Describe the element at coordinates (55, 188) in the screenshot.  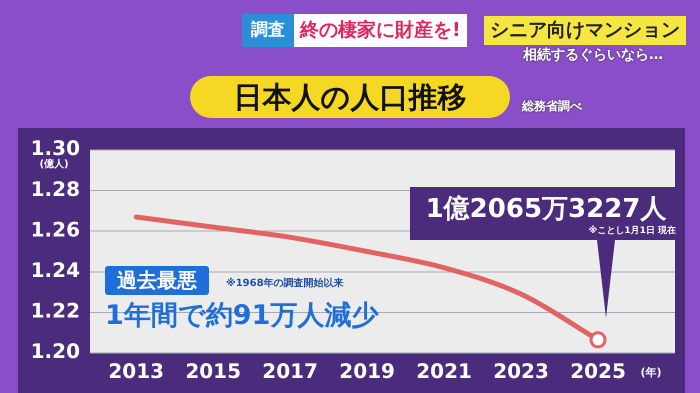
I see `y-tick-label: 1.28` at that location.